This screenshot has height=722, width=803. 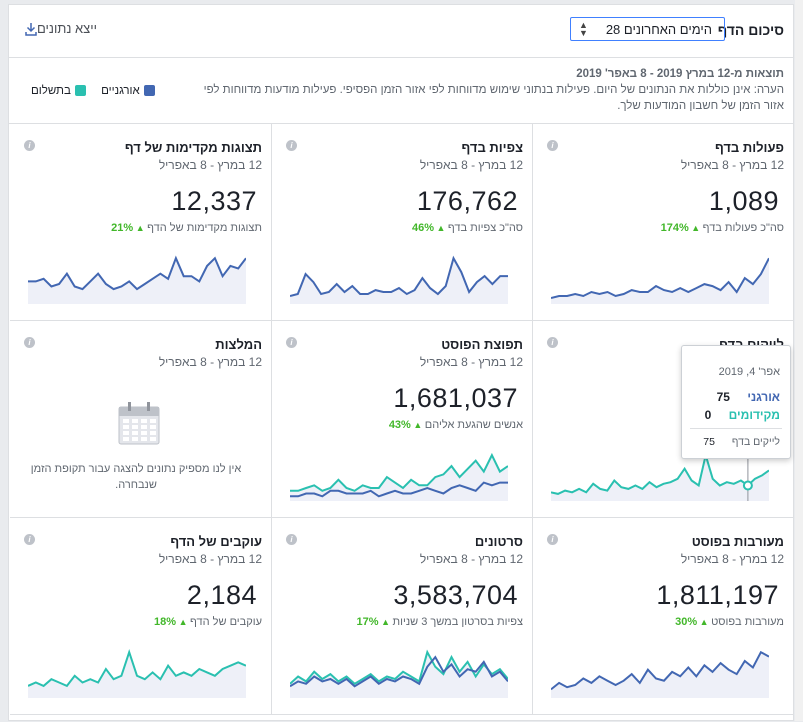 What do you see at coordinates (482, 344) in the screenshot?
I see `card-title: תפוצת הפוסט` at bounding box center [482, 344].